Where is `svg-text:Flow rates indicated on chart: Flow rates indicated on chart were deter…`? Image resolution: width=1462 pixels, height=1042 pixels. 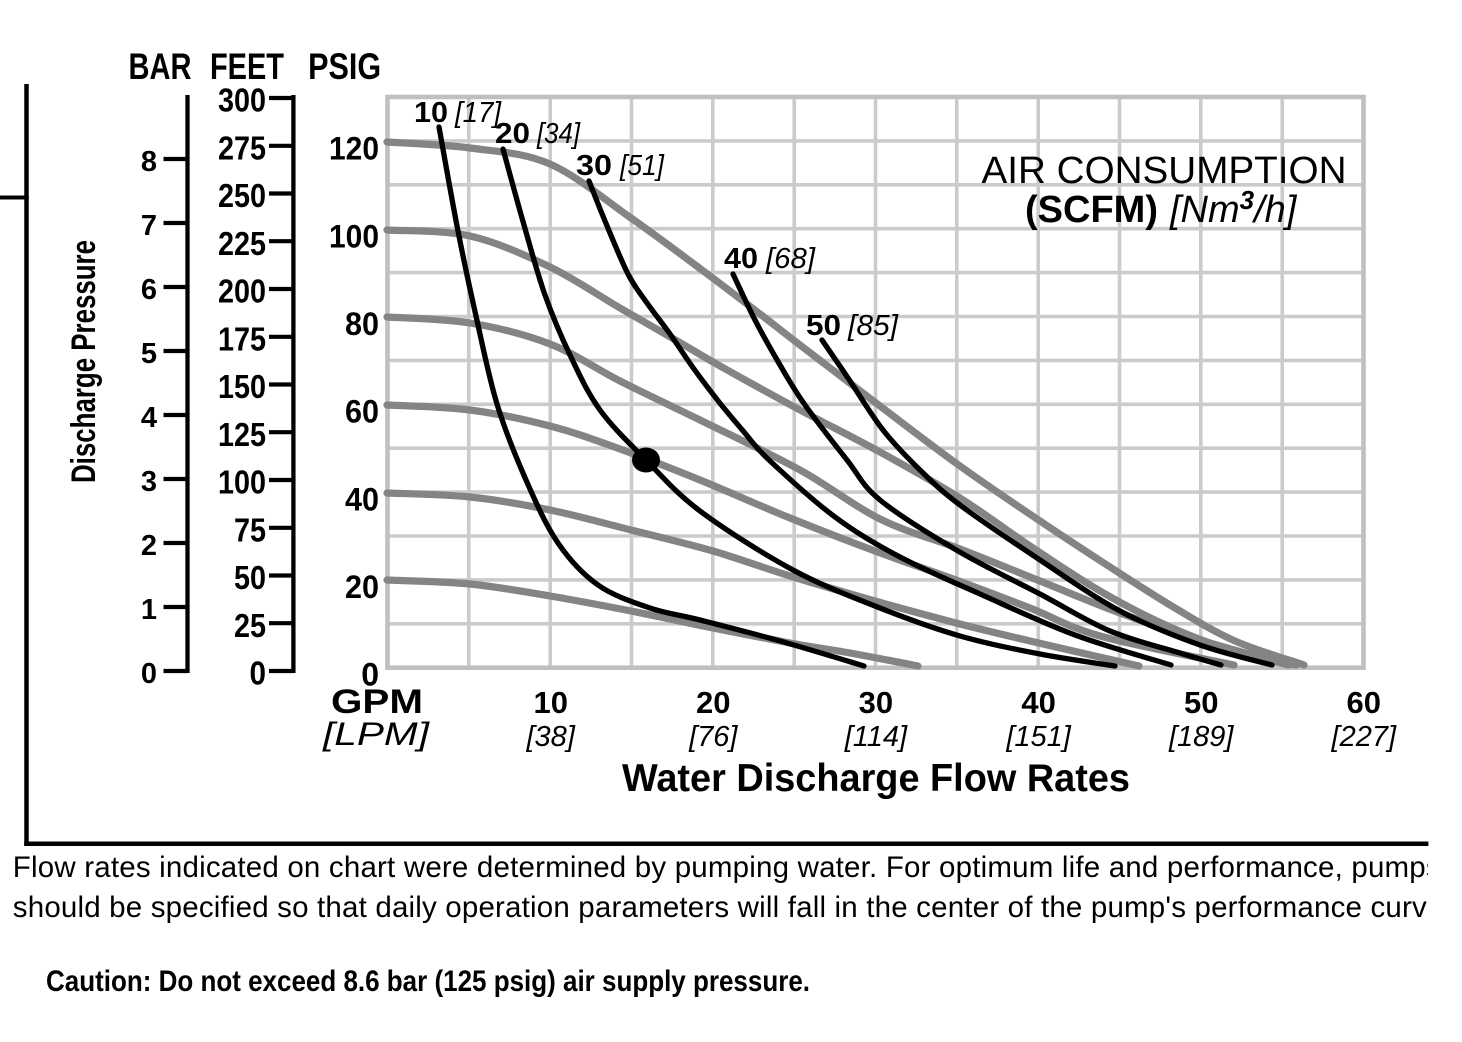
svg-text:Flow rates indicated on chart: Flow rates indicated on chart were deter… is located at coordinates (727, 867).